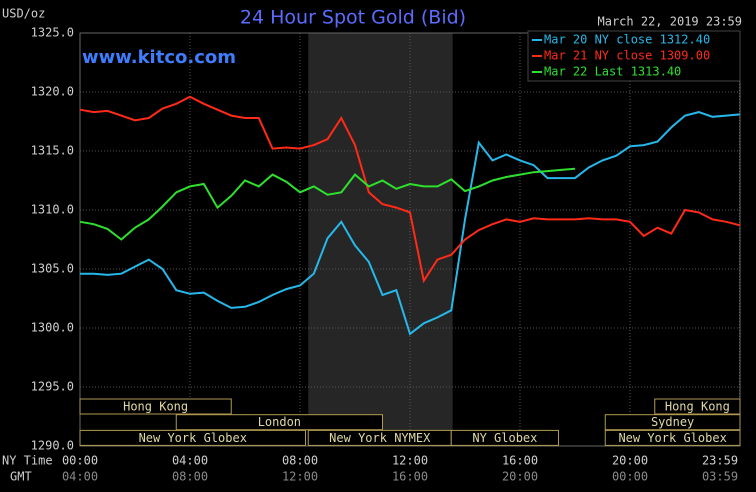 The height and width of the screenshot is (492, 756). Describe the element at coordinates (52, 33) in the screenshot. I see `y-tick-label: 1325.0` at that location.